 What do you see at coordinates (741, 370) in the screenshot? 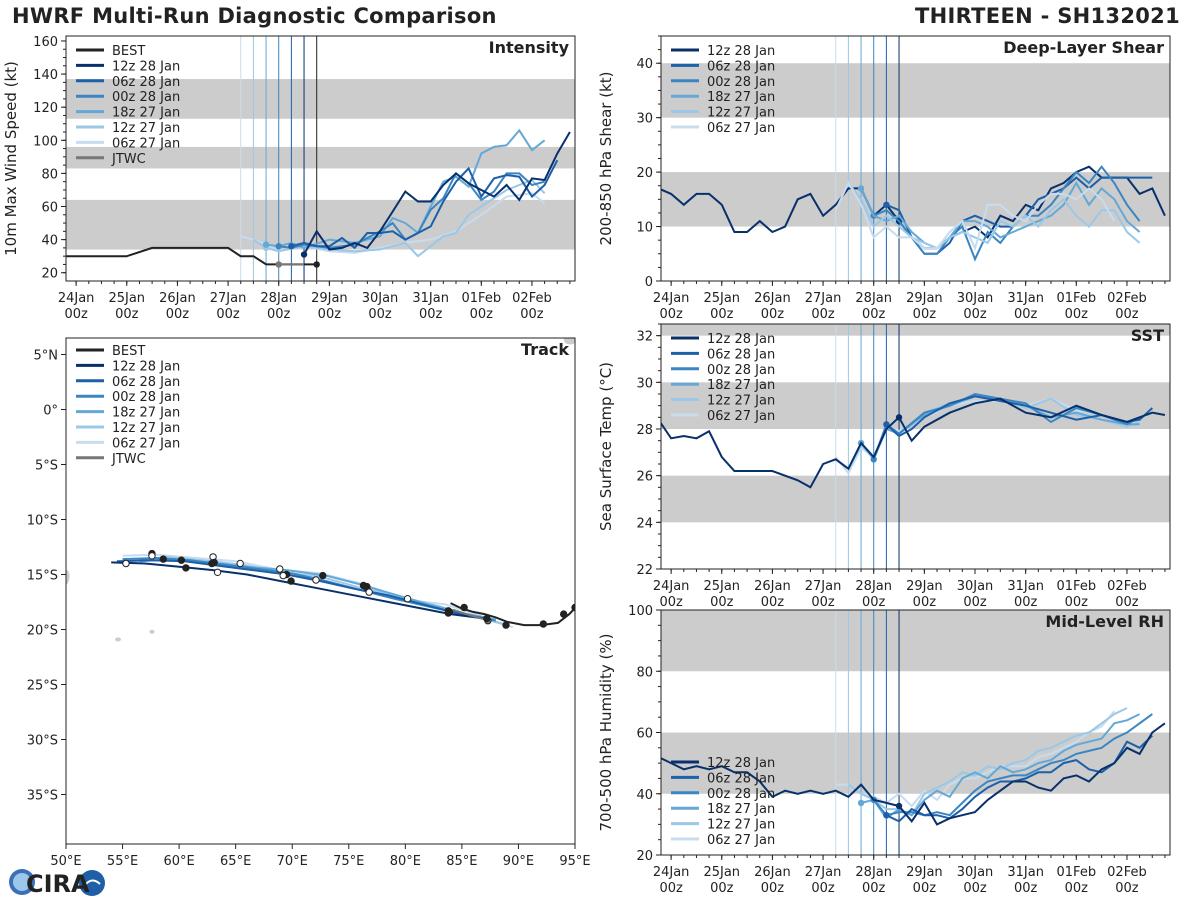
I see `sst-legend-label: 00z 28 Jan` at bounding box center [741, 370].